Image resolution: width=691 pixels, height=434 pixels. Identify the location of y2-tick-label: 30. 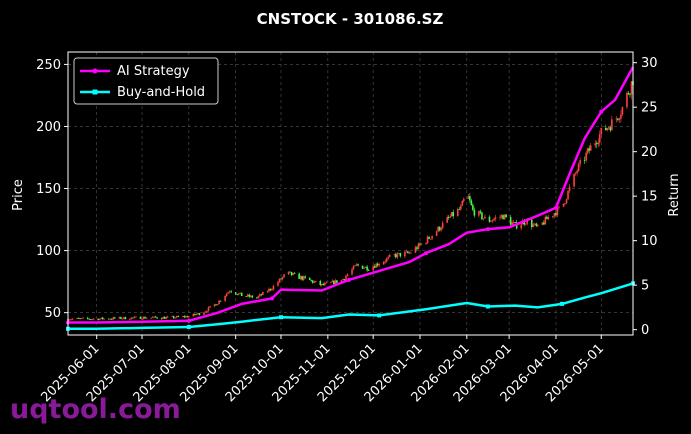
(649, 63).